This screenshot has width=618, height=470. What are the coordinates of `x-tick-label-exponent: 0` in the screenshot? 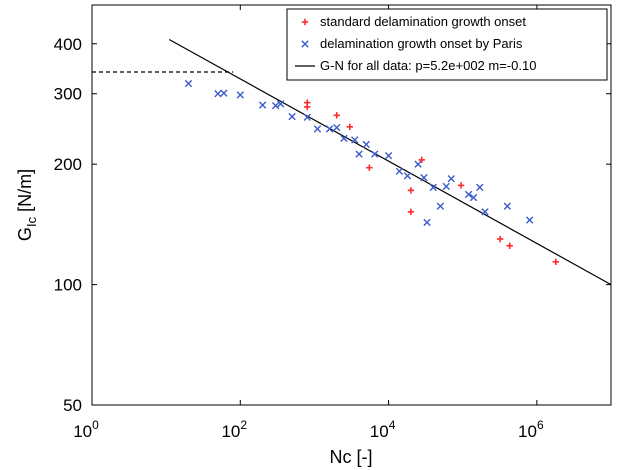 It's located at (95, 425).